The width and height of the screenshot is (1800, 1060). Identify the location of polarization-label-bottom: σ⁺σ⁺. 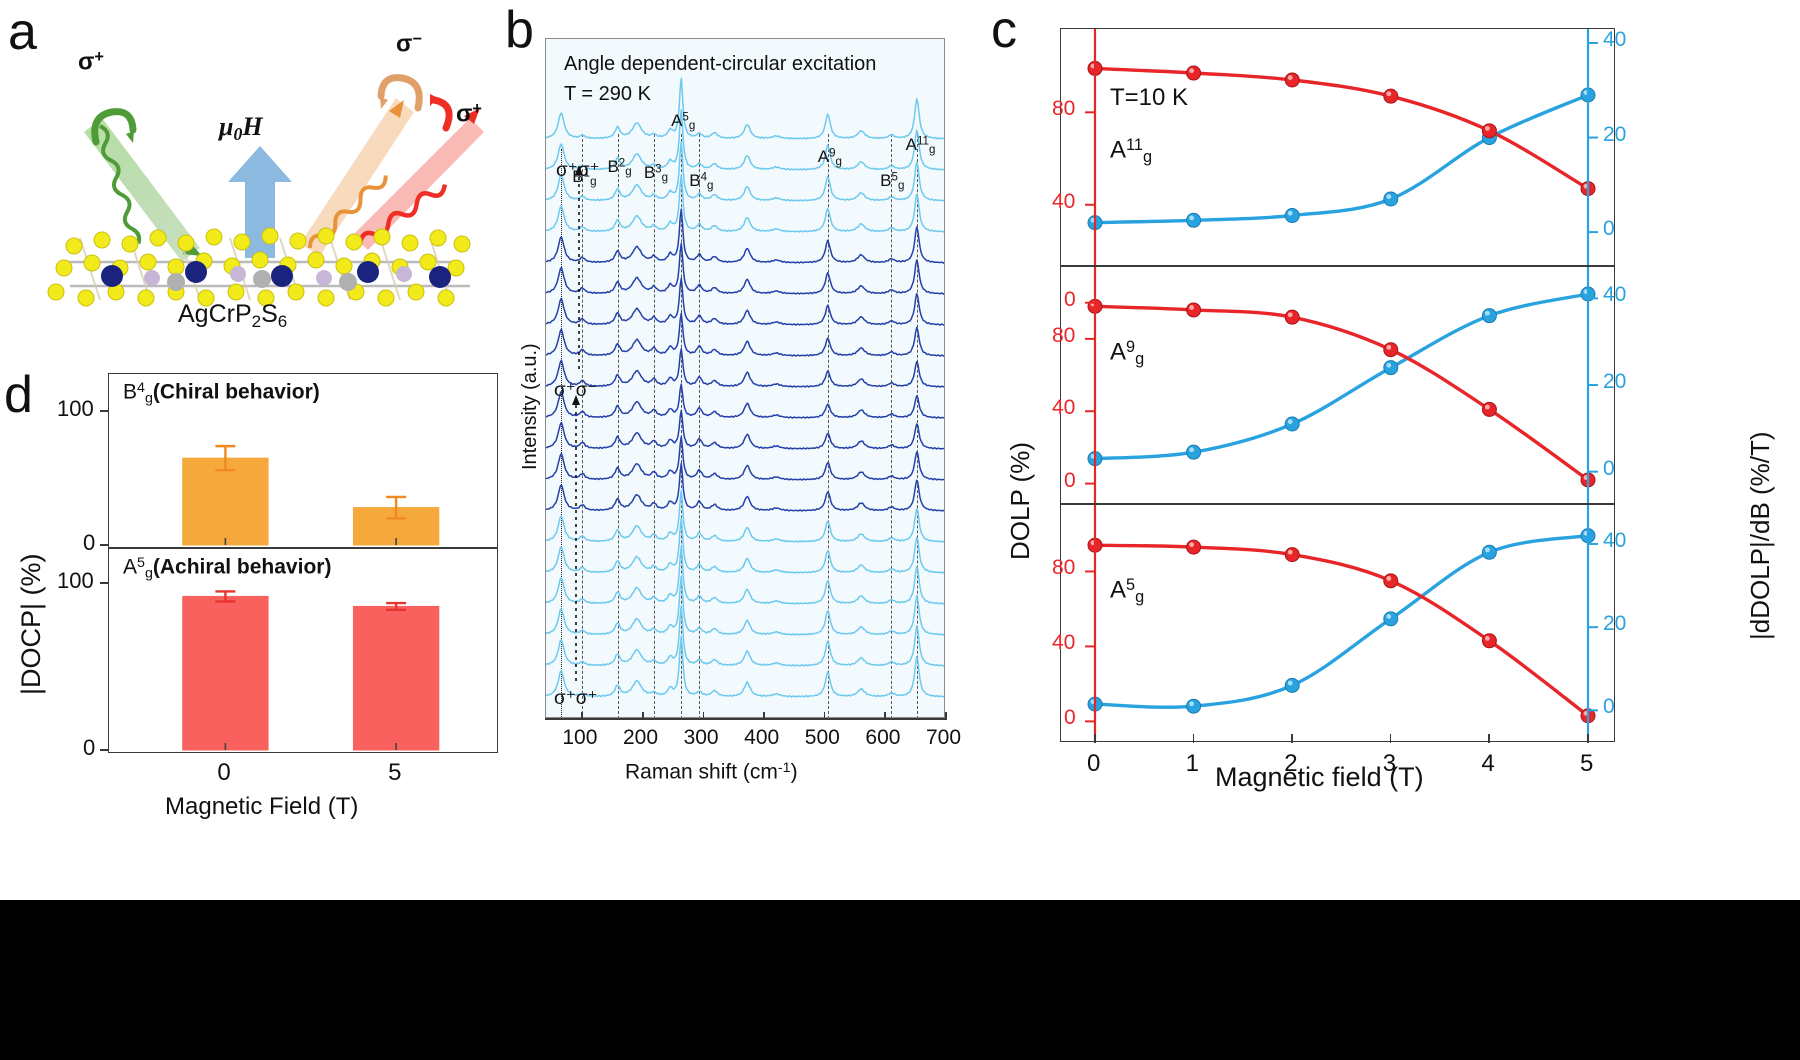
(576, 698).